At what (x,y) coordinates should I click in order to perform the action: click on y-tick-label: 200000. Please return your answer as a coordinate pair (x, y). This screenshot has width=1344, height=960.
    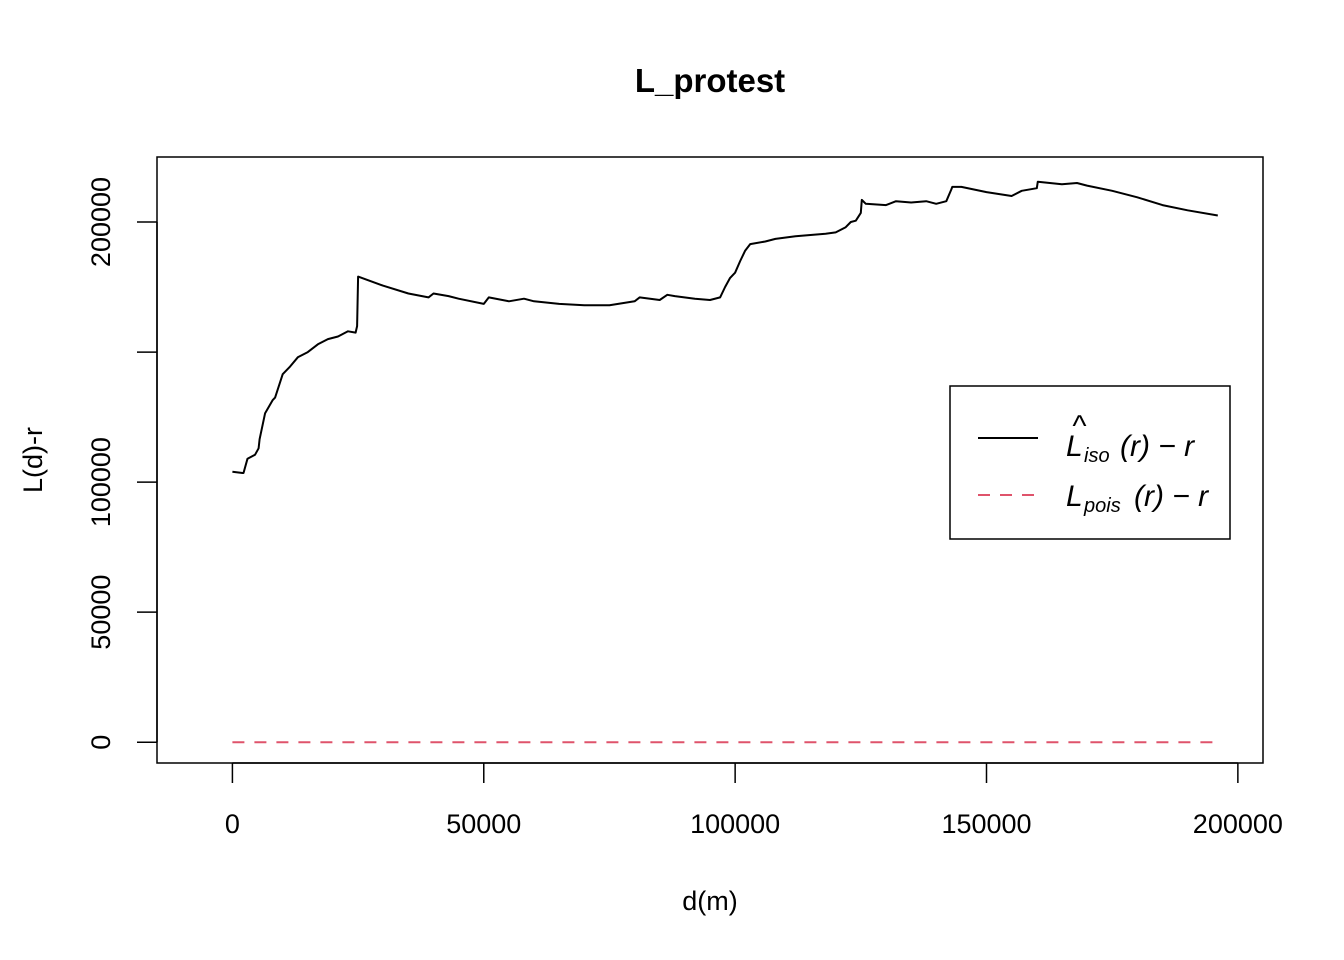
    Looking at the image, I should click on (101, 222).